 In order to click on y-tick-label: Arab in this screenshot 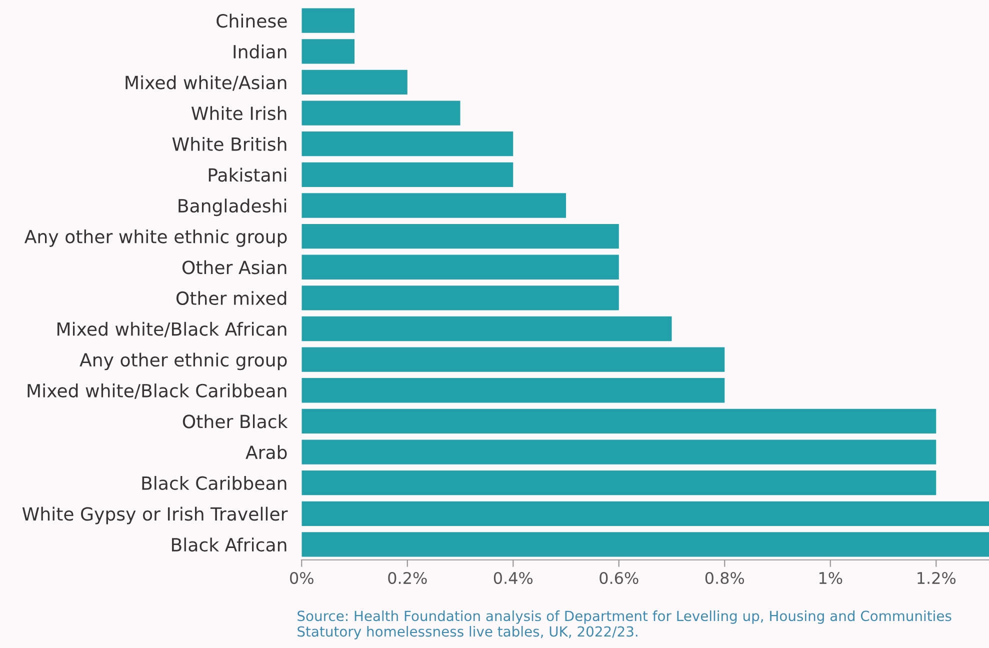, I will do `click(266, 452)`.